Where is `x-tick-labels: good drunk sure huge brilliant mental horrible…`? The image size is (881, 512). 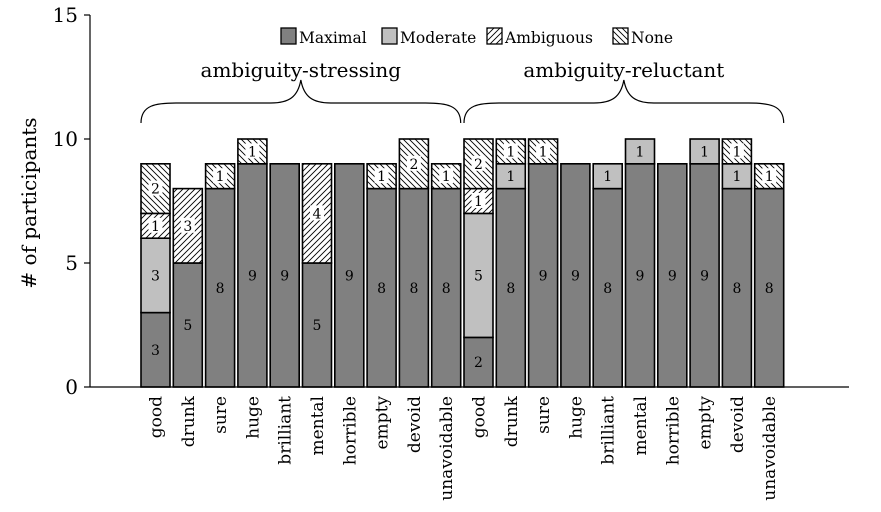
x-tick-labels: good drunk sure huge brilliant mental horrible… is located at coordinates (464, 447).